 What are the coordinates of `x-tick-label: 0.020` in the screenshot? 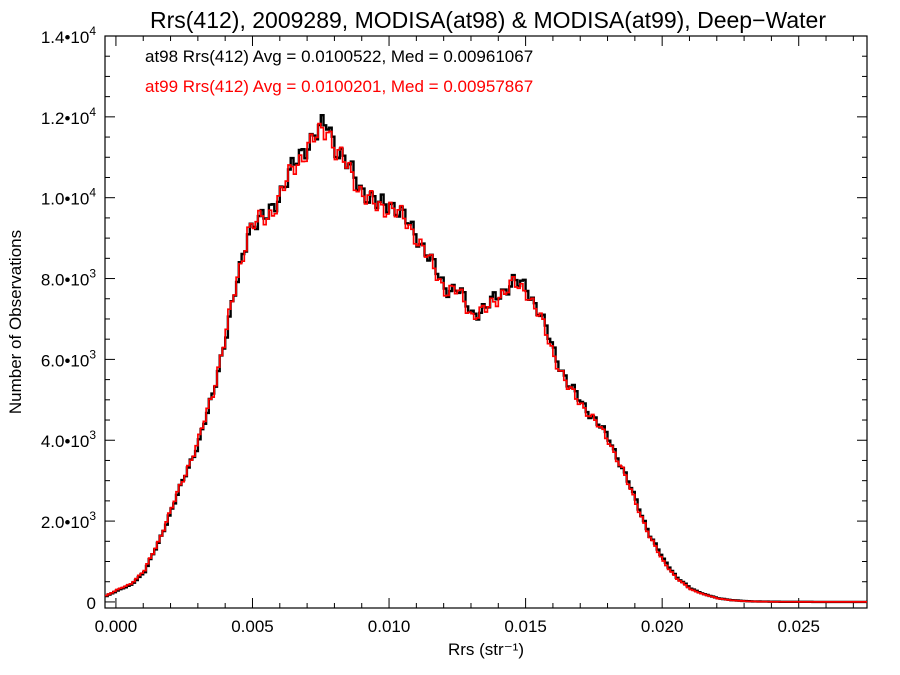 It's located at (662, 626).